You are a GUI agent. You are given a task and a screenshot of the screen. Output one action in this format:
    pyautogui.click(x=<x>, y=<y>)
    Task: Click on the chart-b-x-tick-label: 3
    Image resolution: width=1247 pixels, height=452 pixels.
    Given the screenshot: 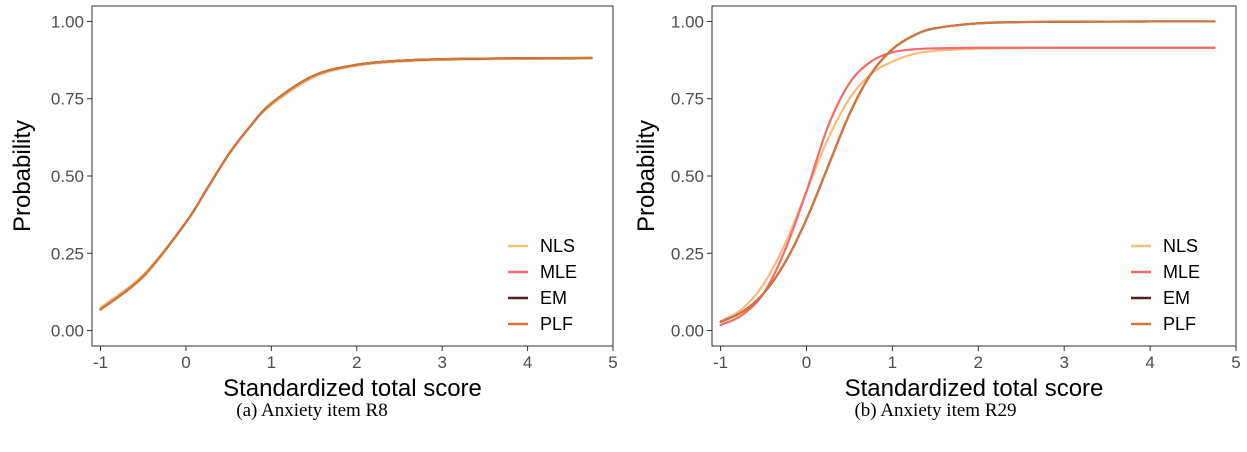 What is the action you would take?
    pyautogui.click(x=1063, y=362)
    